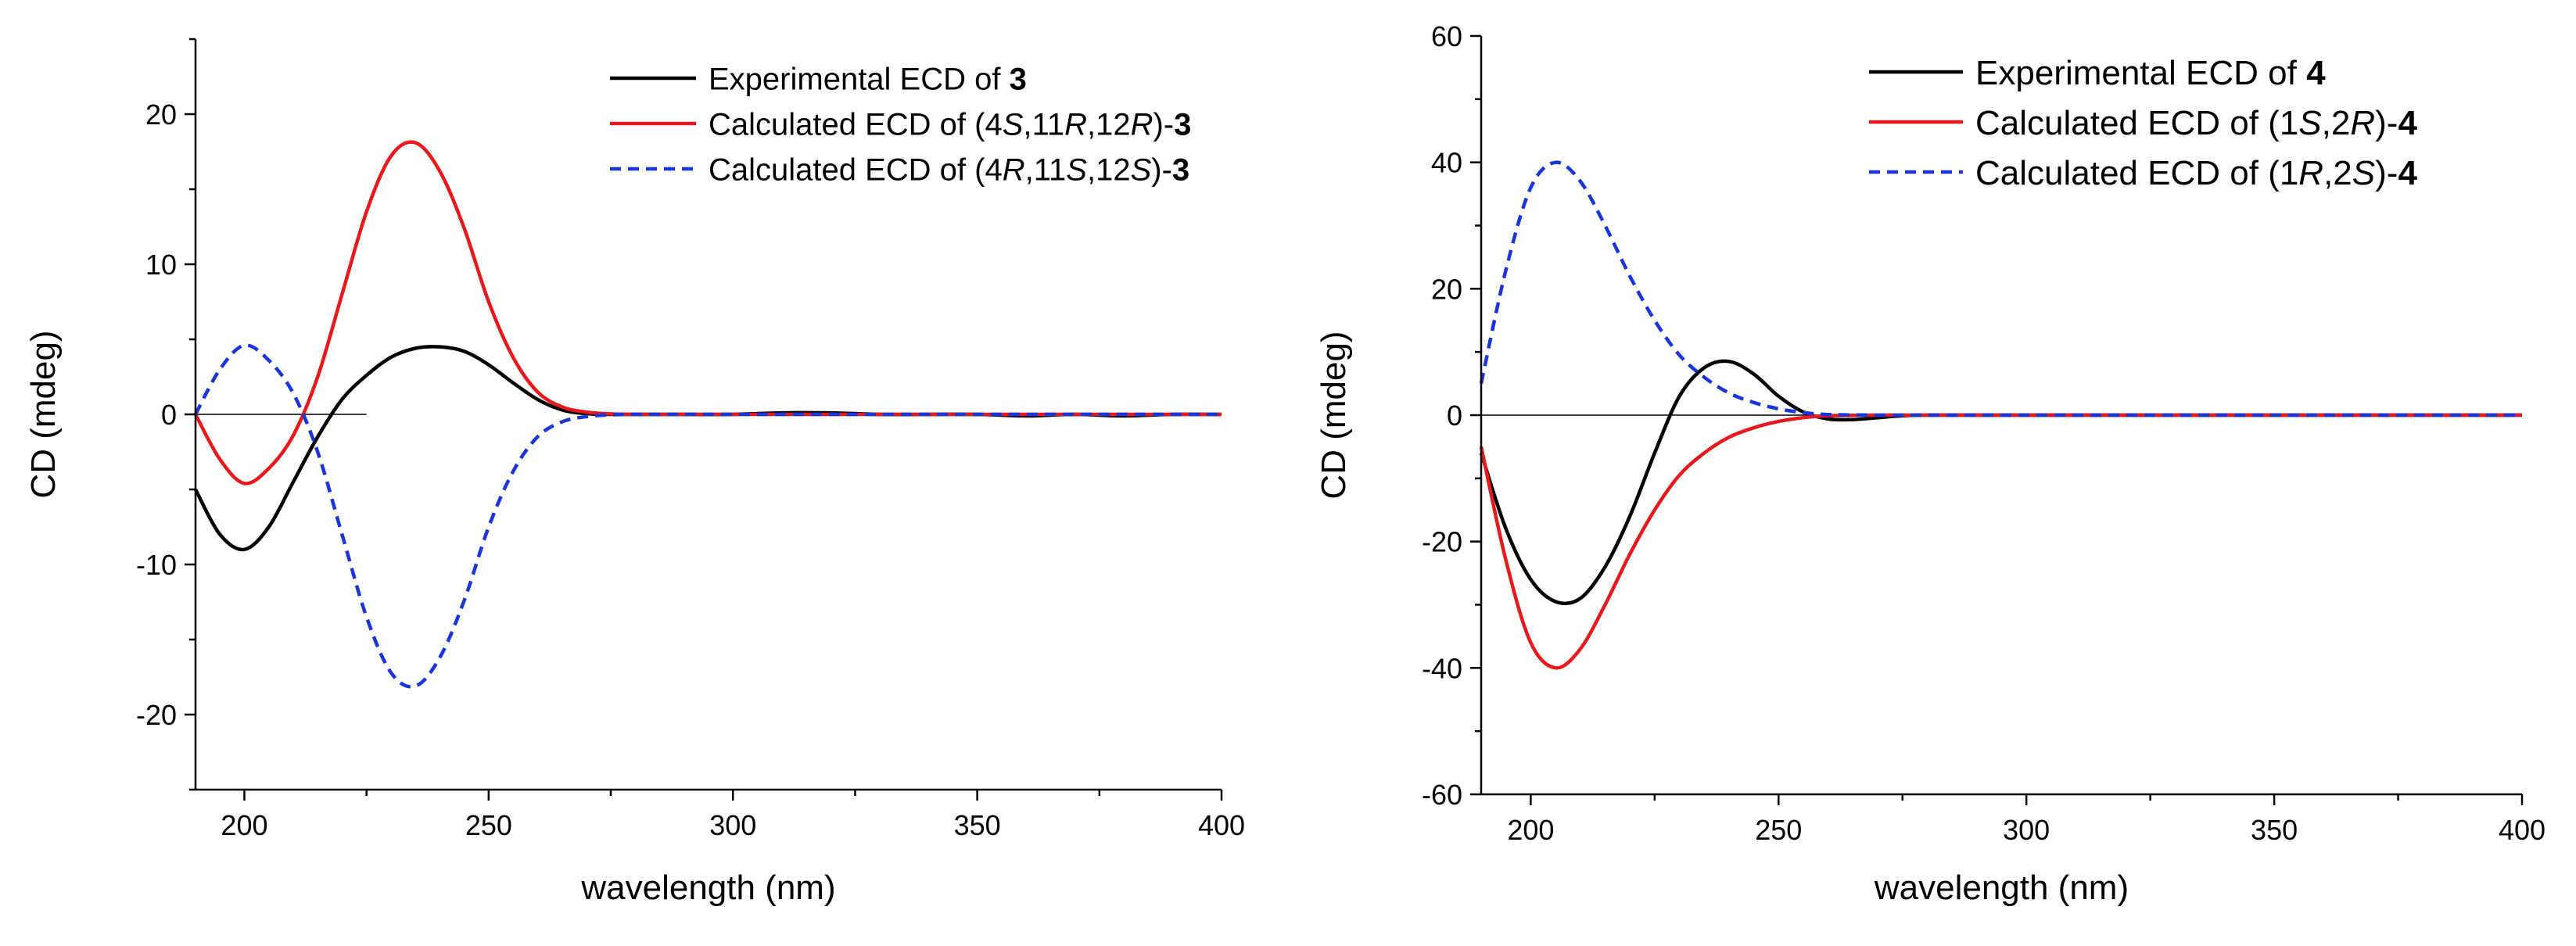 This screenshot has width=2576, height=946. Describe the element at coordinates (1442, 795) in the screenshot. I see `y-tick-label: -60` at that location.